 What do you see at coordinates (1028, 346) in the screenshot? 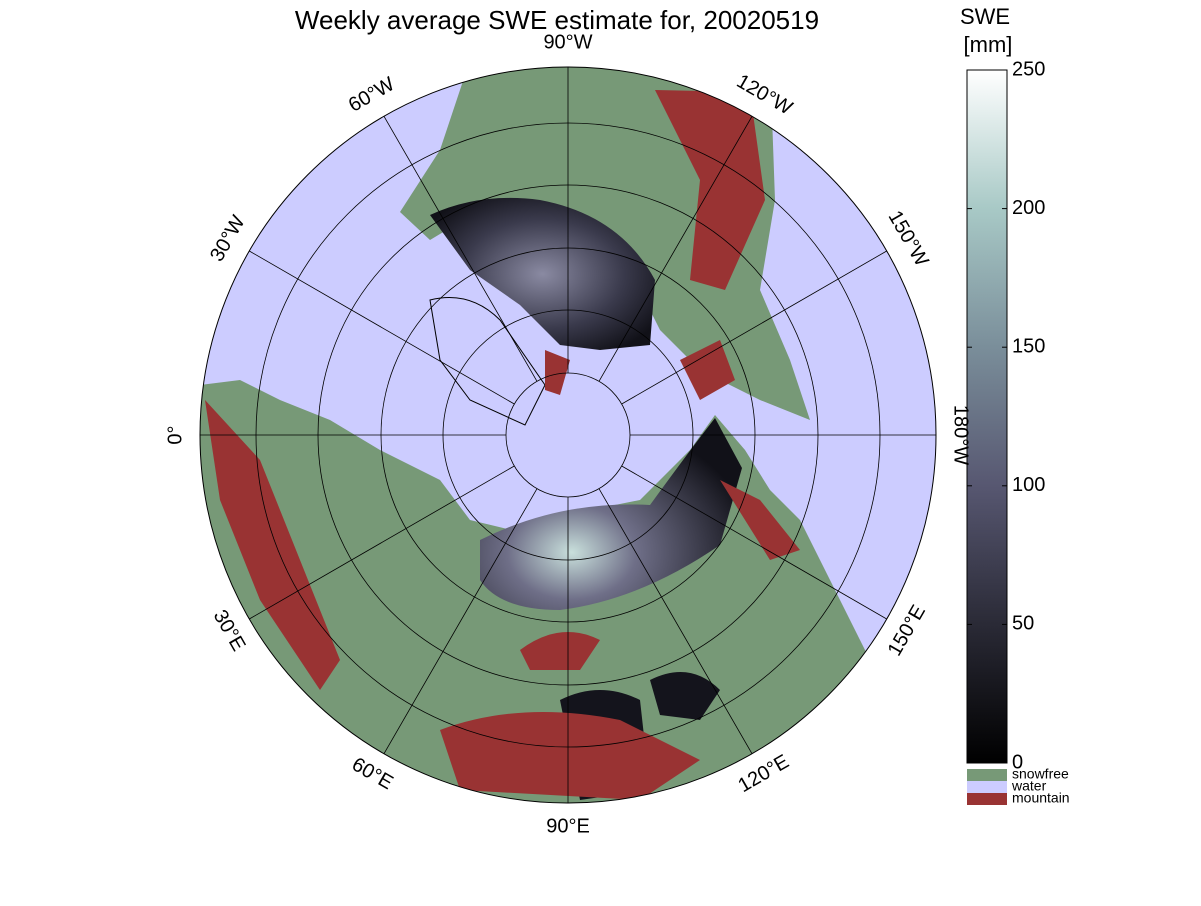
I see `colorbar-tick-label: 150` at bounding box center [1028, 346].